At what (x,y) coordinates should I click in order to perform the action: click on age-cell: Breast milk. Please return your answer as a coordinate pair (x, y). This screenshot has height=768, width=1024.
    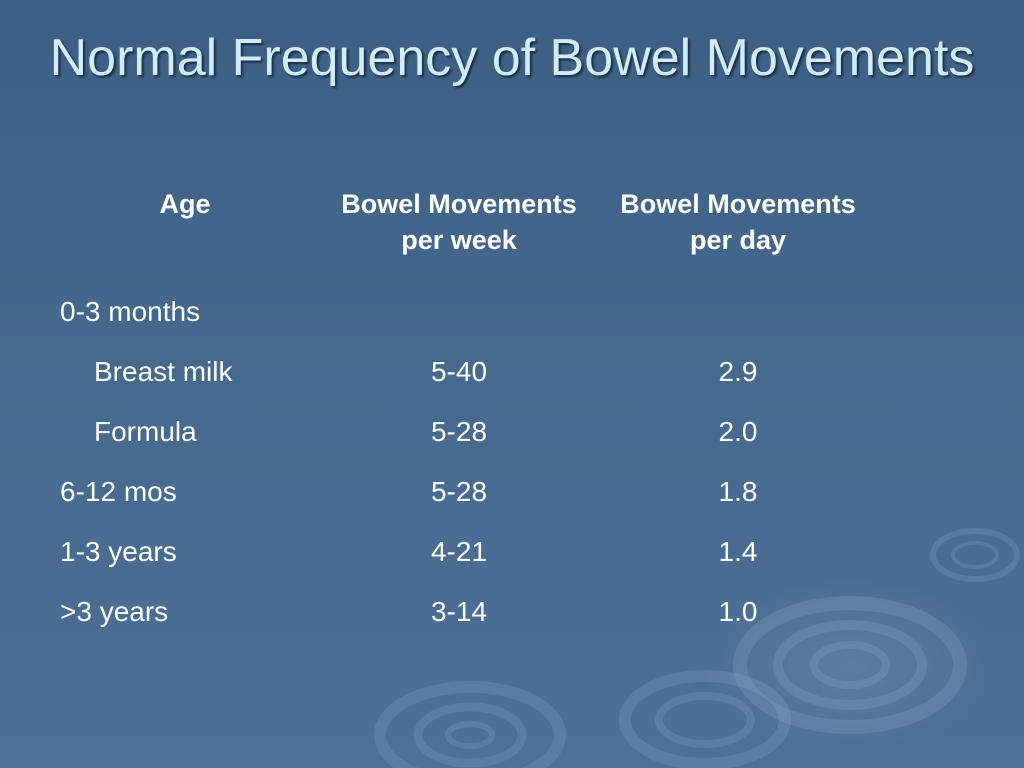
    Looking at the image, I should click on (163, 371).